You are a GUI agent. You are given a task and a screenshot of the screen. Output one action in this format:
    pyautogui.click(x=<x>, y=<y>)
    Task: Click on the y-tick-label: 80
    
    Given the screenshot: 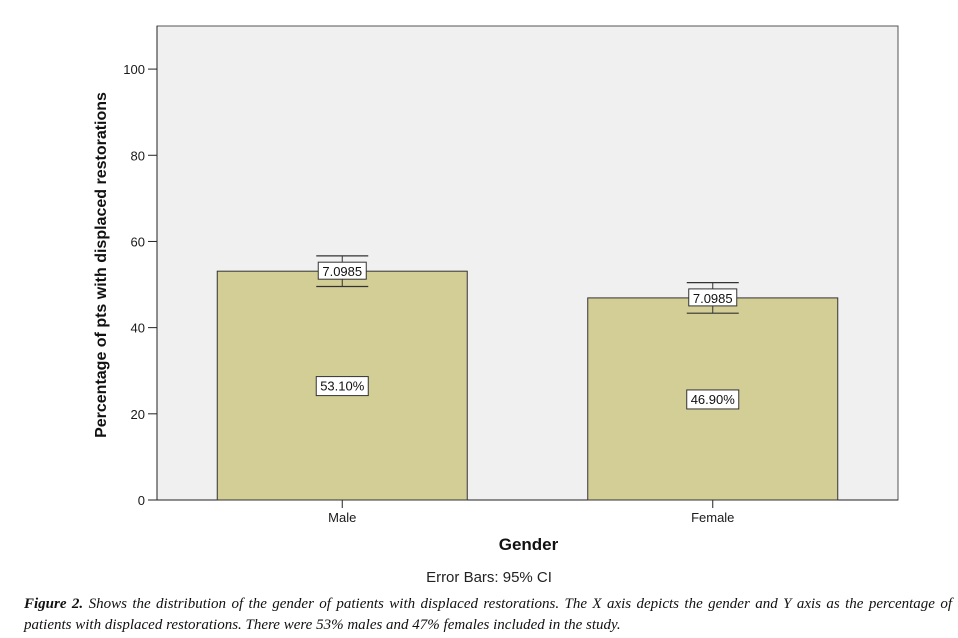 What is the action you would take?
    pyautogui.click(x=138, y=155)
    